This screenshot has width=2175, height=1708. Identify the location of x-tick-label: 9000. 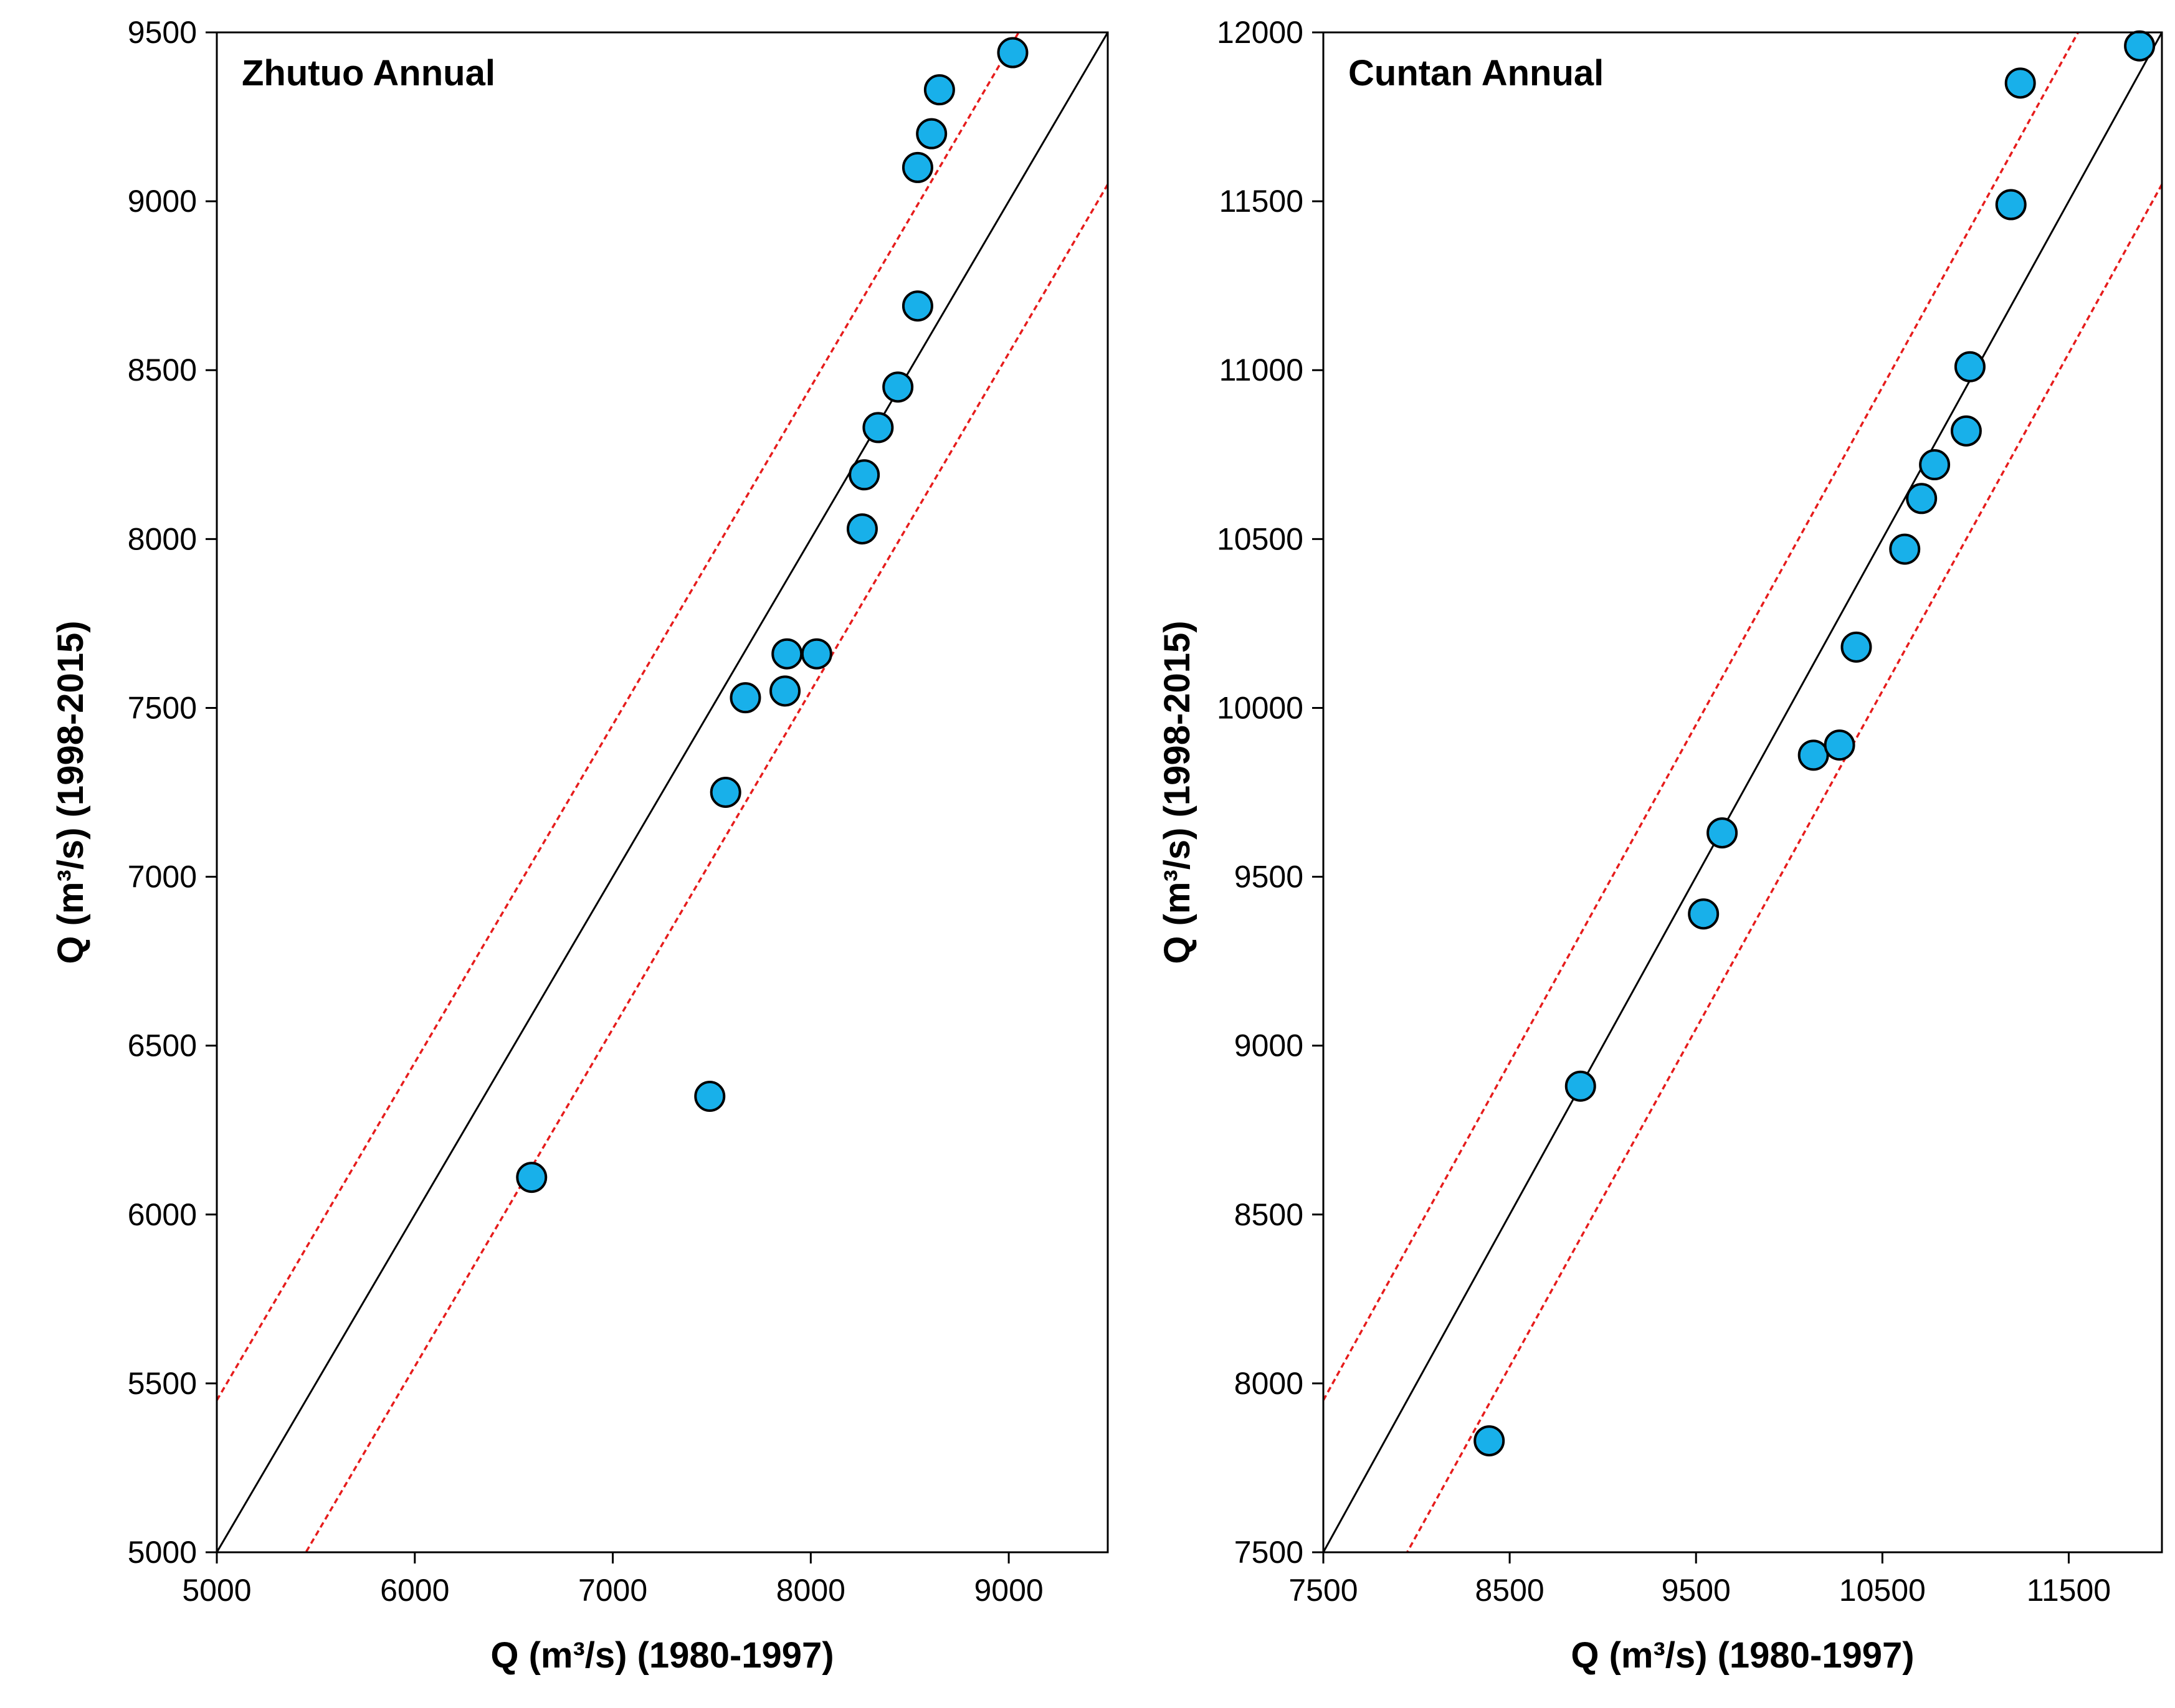
(1008, 1590).